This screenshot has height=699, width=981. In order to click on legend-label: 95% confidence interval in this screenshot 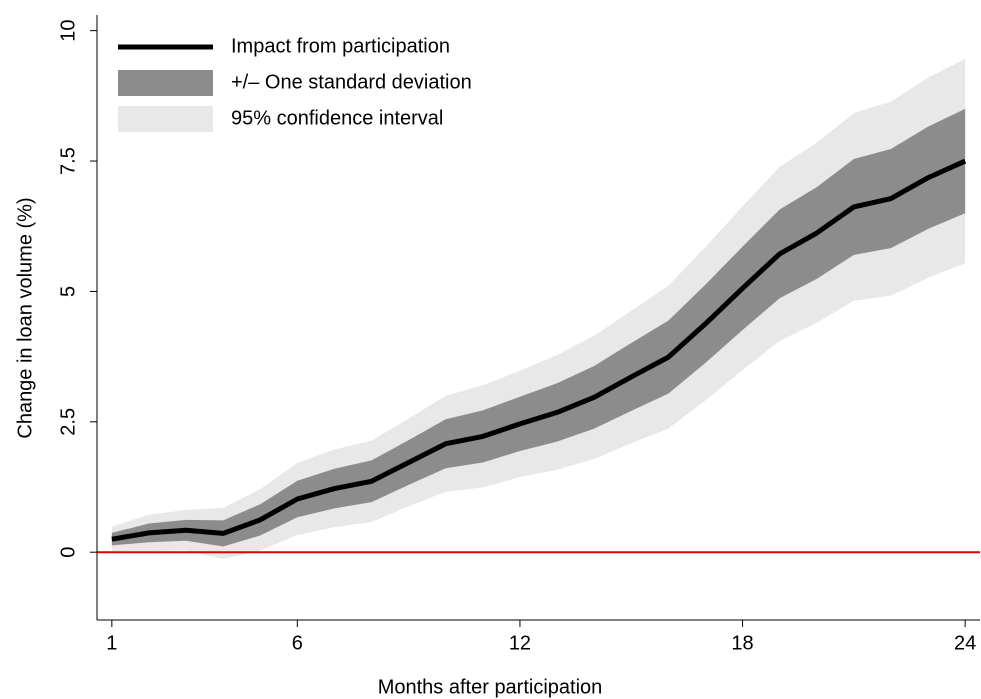, I will do `click(337, 118)`.